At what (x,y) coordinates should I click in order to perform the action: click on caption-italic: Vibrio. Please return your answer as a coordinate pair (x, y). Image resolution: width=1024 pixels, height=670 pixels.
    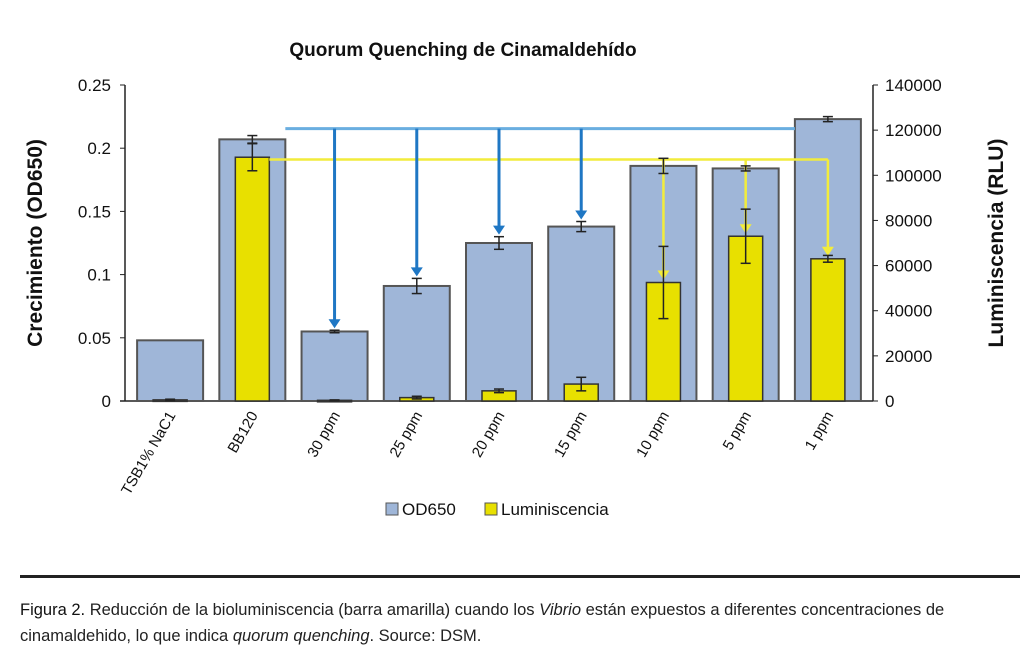
    Looking at the image, I should click on (560, 610).